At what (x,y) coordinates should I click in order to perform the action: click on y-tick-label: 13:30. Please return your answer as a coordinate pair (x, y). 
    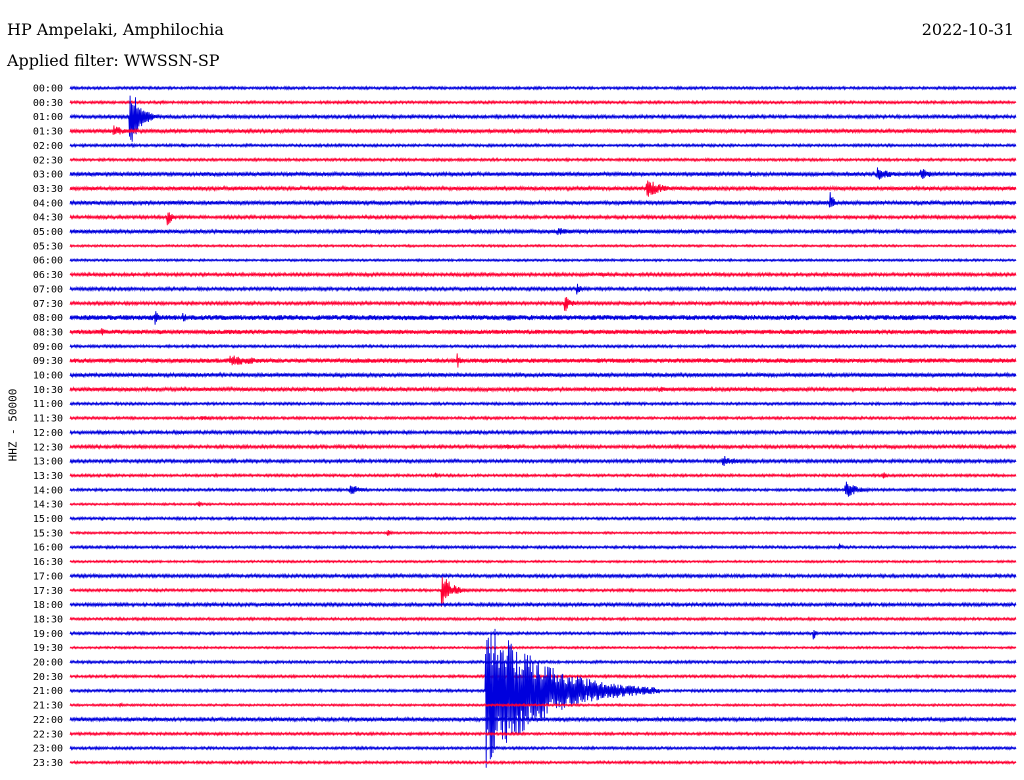
    Looking at the image, I should click on (48, 476).